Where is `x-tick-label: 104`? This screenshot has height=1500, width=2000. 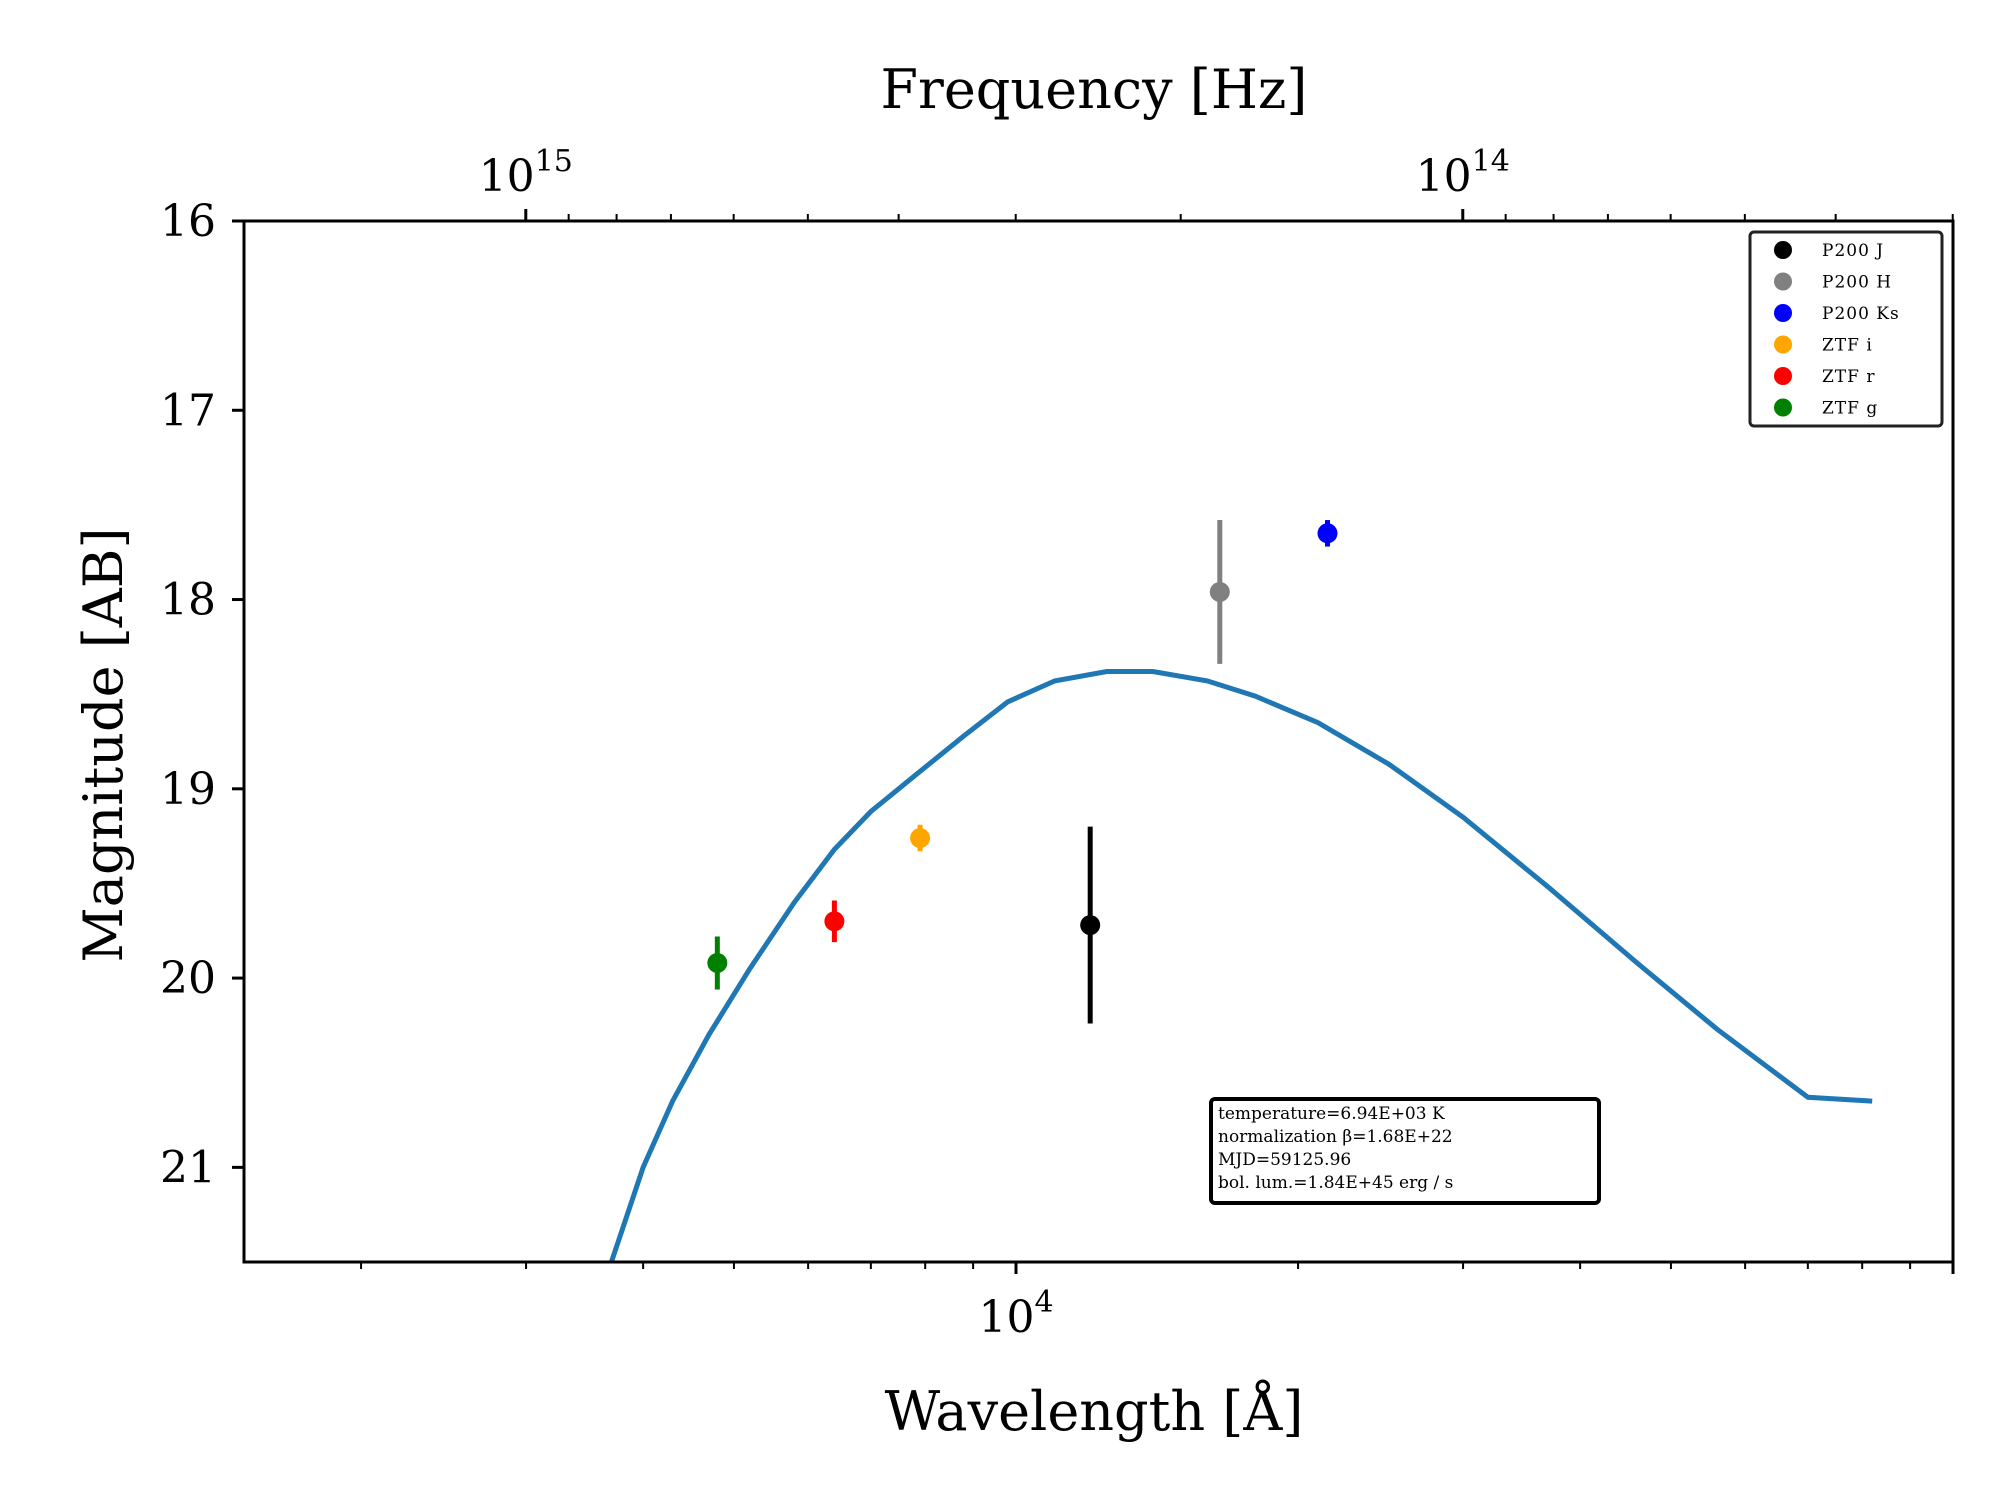
x-tick-label: 104 is located at coordinates (1015, 1314).